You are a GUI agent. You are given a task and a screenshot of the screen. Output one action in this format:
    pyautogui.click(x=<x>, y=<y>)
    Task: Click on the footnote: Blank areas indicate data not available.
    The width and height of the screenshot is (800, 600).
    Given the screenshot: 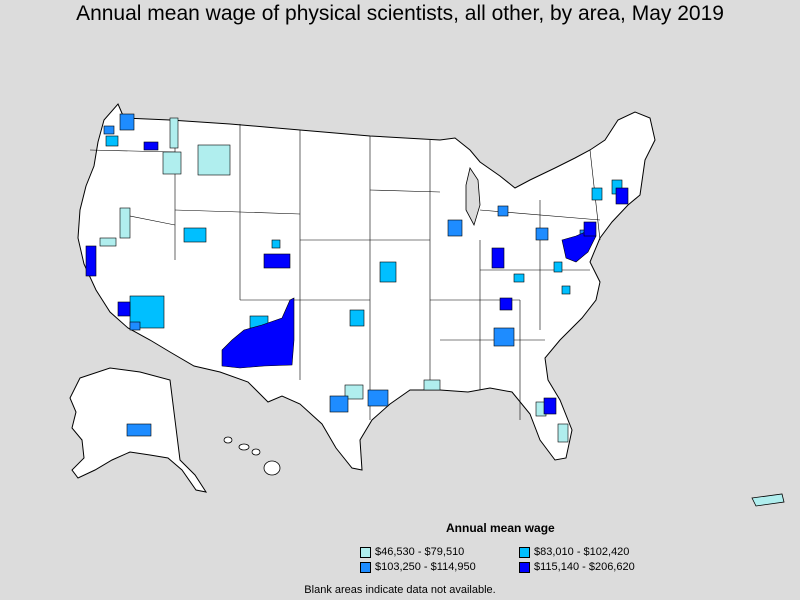 What is the action you would take?
    pyautogui.click(x=400, y=590)
    